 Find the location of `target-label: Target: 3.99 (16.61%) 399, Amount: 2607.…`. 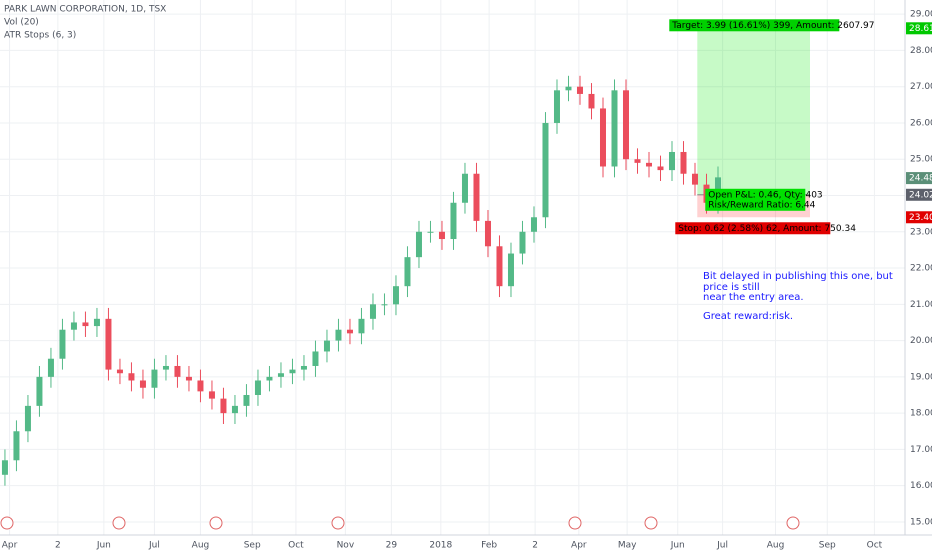

target-label: Target: 3.99 (16.61%) 399, Amount: 2607.… is located at coordinates (772, 26).